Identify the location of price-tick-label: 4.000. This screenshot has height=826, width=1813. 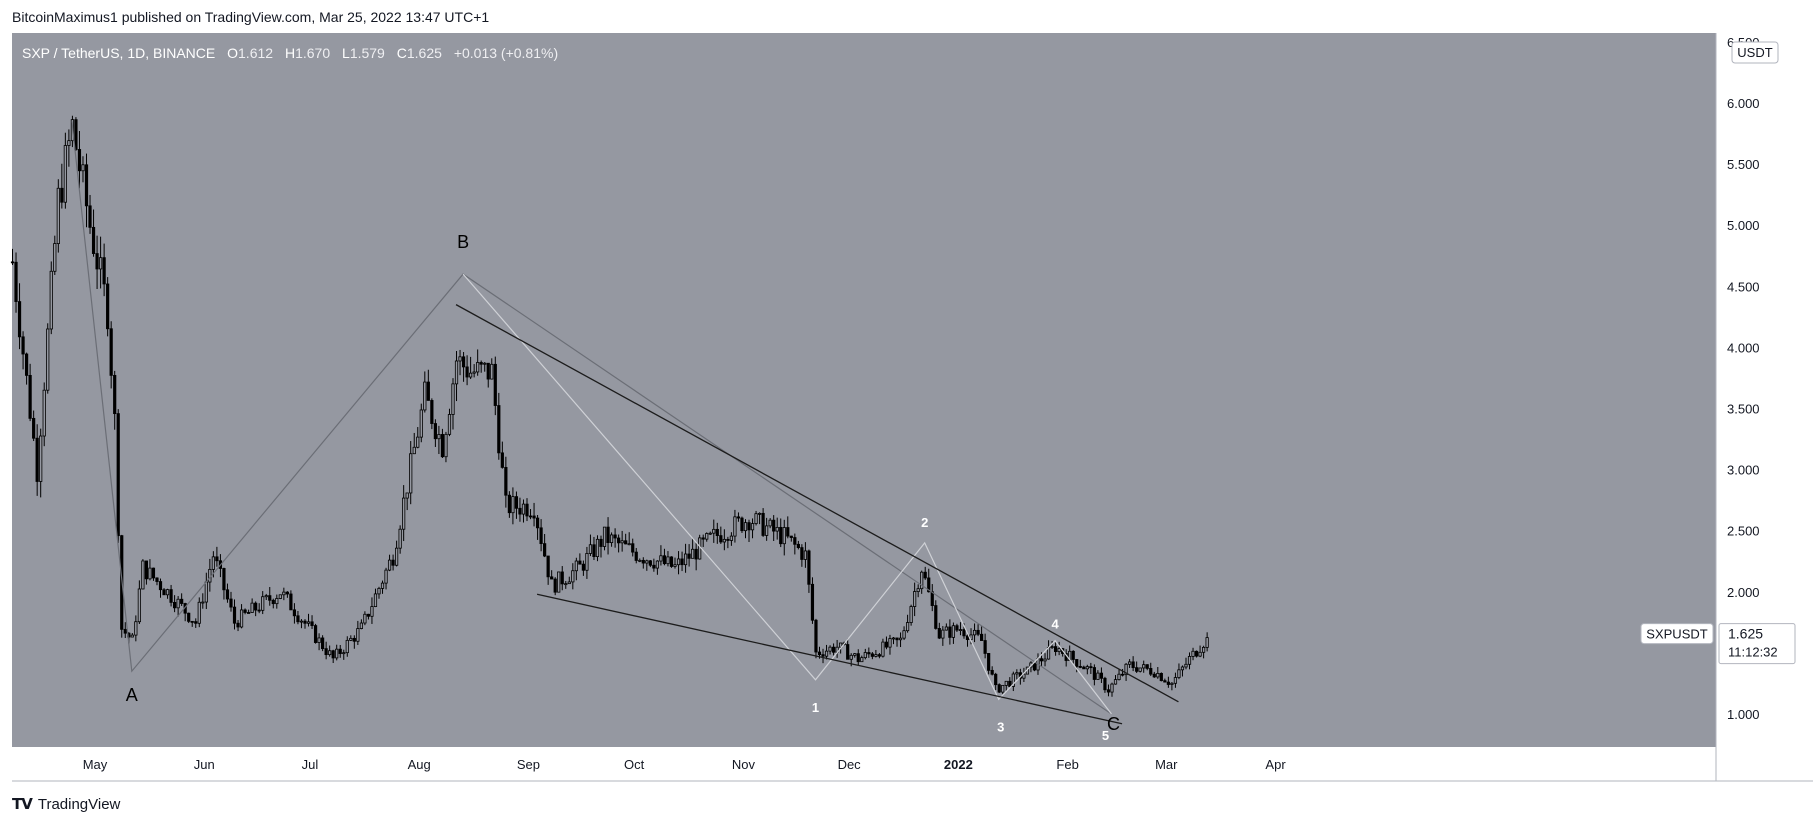
(1743, 347).